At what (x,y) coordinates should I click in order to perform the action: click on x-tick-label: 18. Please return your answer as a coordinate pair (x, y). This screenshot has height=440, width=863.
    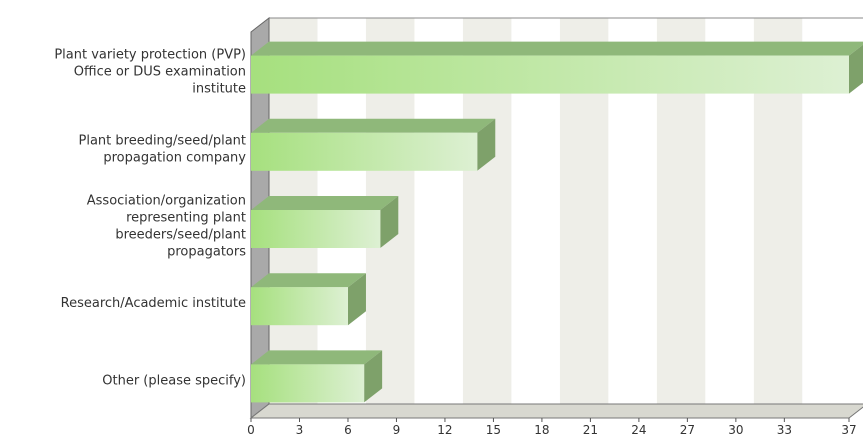
    Looking at the image, I should click on (541, 429).